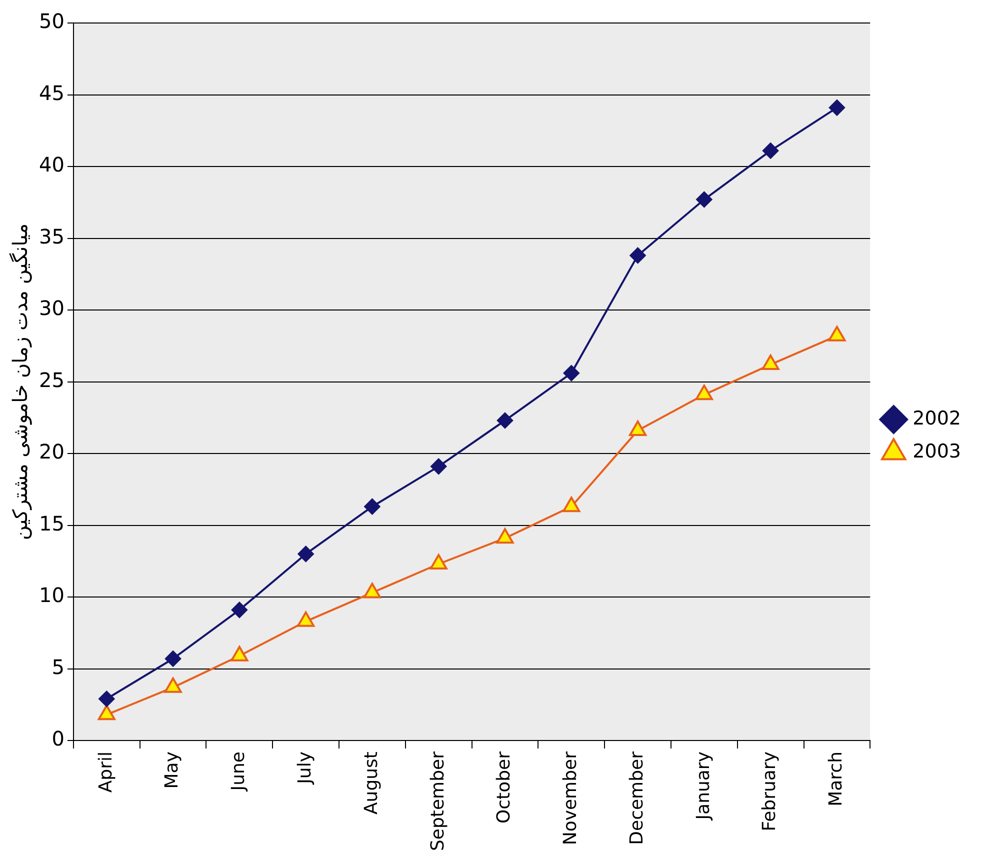  I want to click on x-tick-label: June, so click(239, 772).